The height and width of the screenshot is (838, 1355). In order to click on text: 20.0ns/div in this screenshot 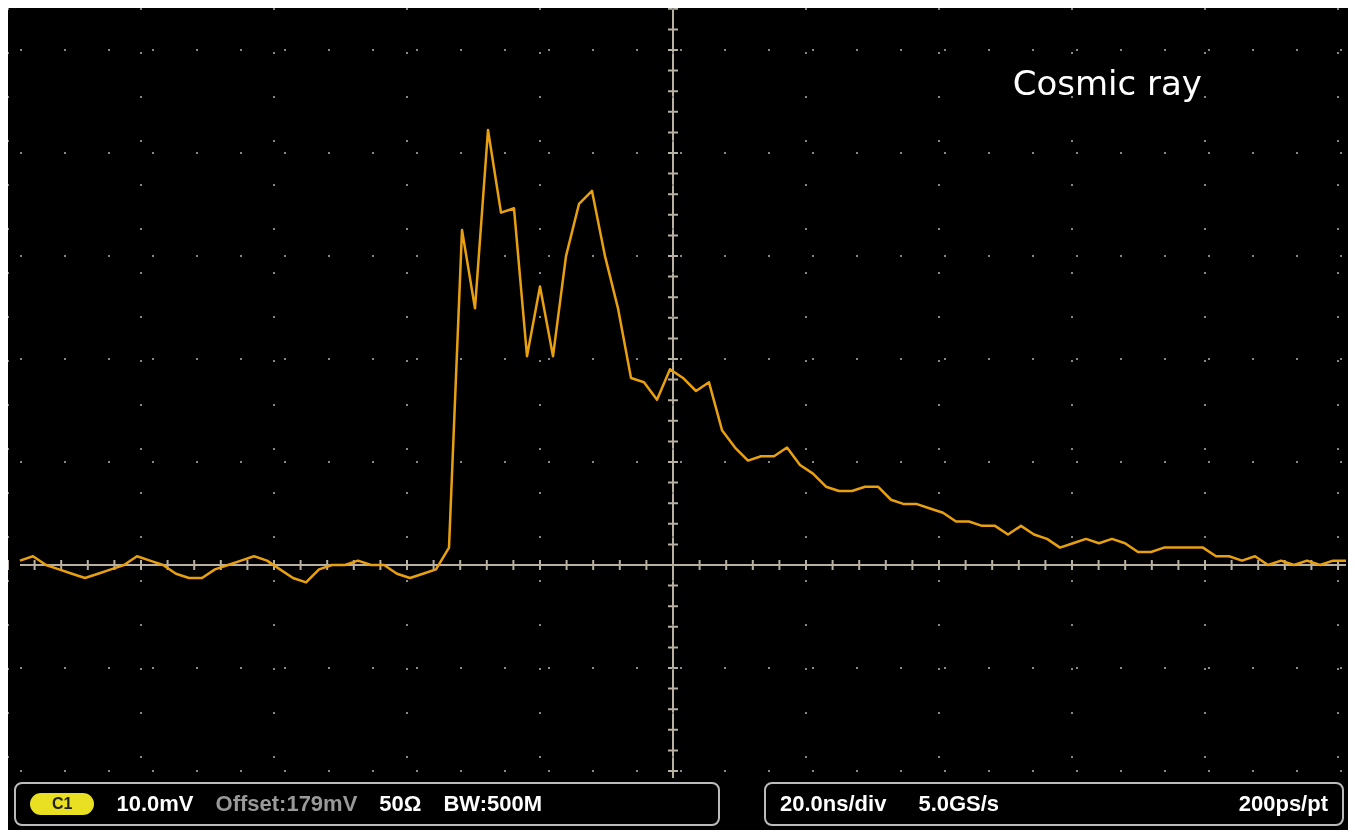, I will do `click(833, 804)`.